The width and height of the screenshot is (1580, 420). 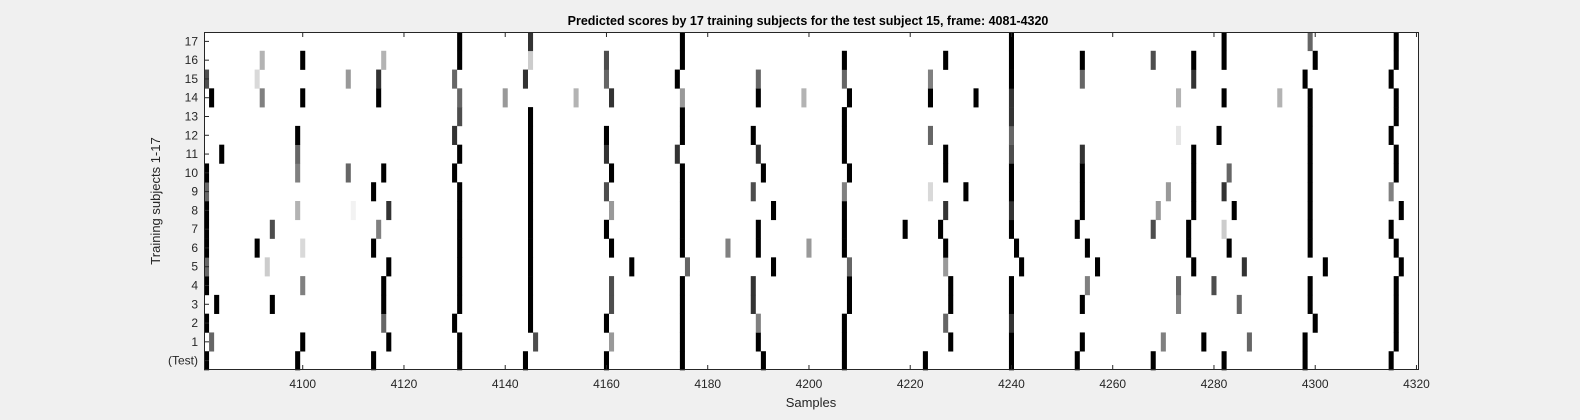 What do you see at coordinates (404, 384) in the screenshot?
I see `x-tick-label: 4120` at bounding box center [404, 384].